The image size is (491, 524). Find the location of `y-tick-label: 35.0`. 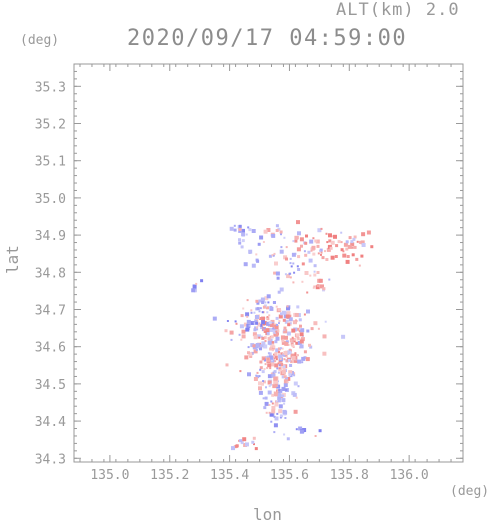

y-tick-label: 35.0 is located at coordinates (50, 199).